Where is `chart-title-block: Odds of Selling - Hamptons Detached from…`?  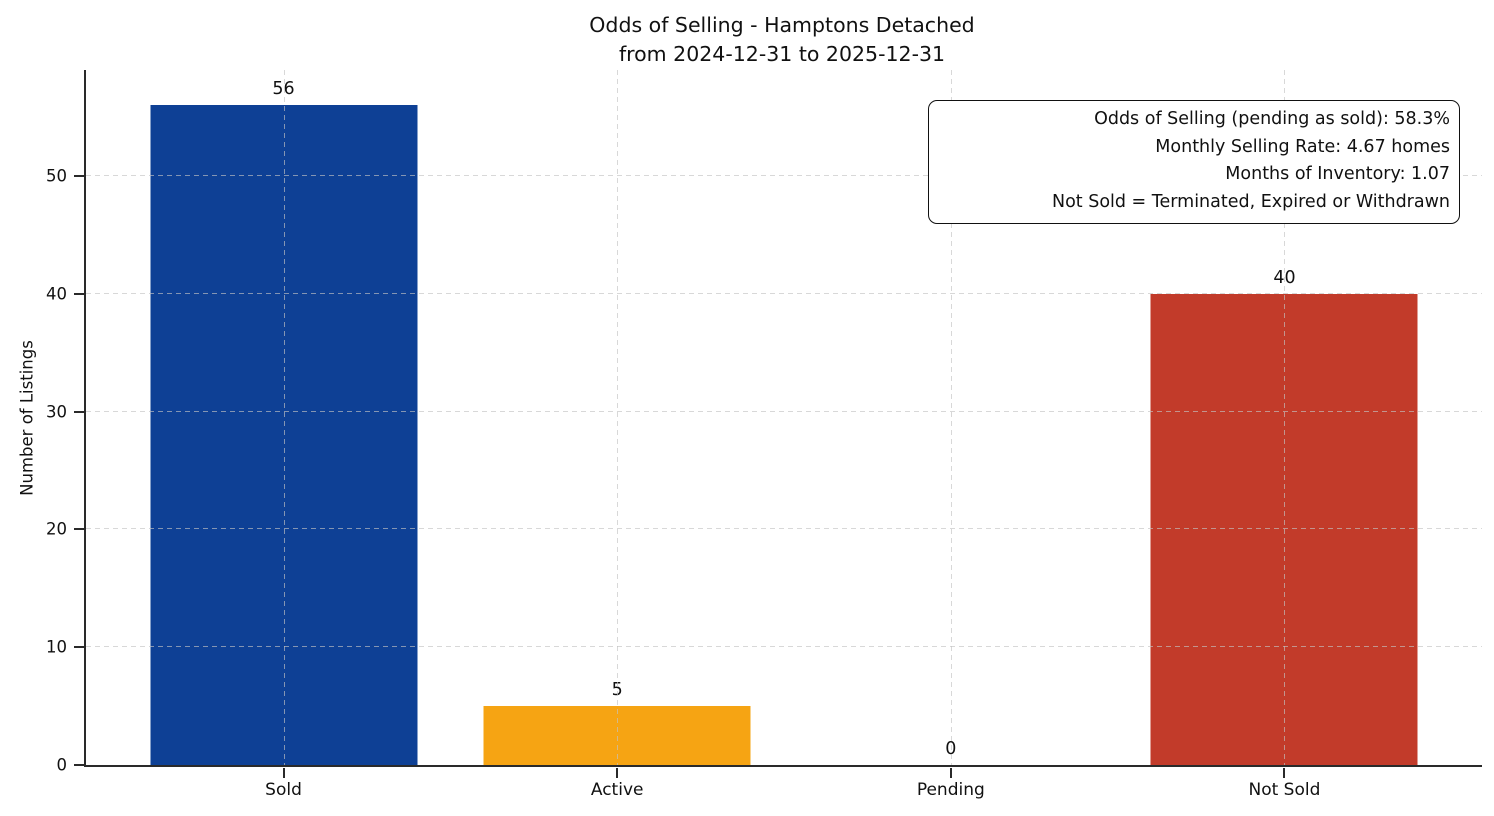
chart-title-block: Odds of Selling - Hamptons Detached from… is located at coordinates (782, 40).